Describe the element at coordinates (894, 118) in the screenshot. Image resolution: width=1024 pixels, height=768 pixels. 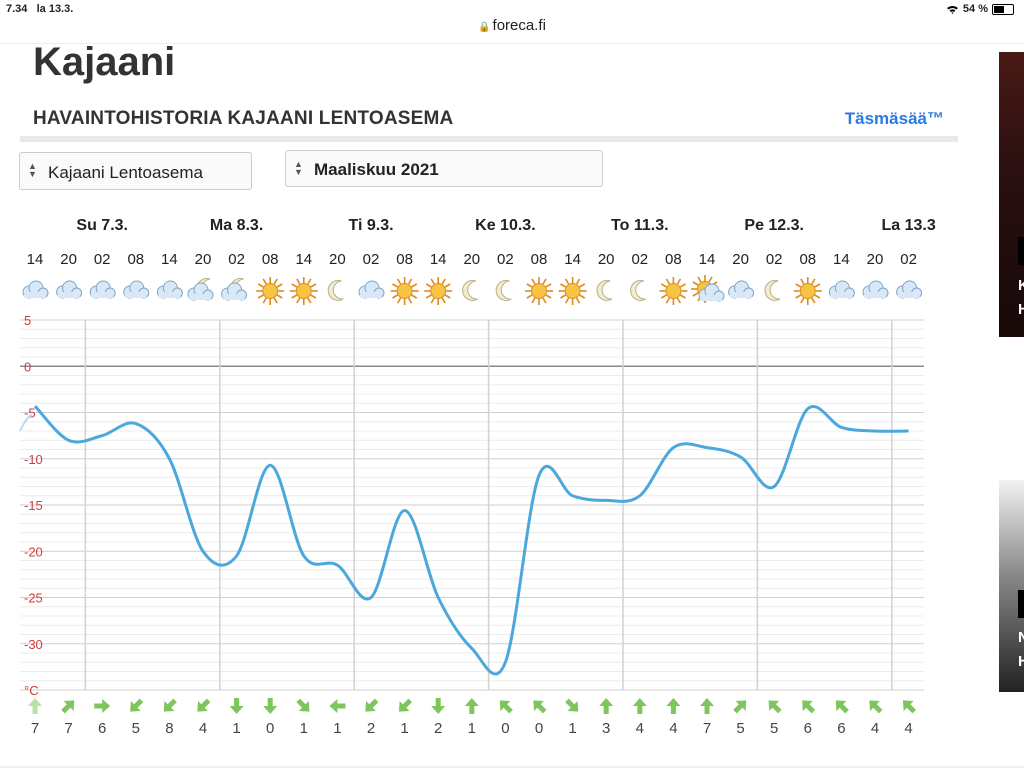
I see `brand-link: Täsmäsää™` at that location.